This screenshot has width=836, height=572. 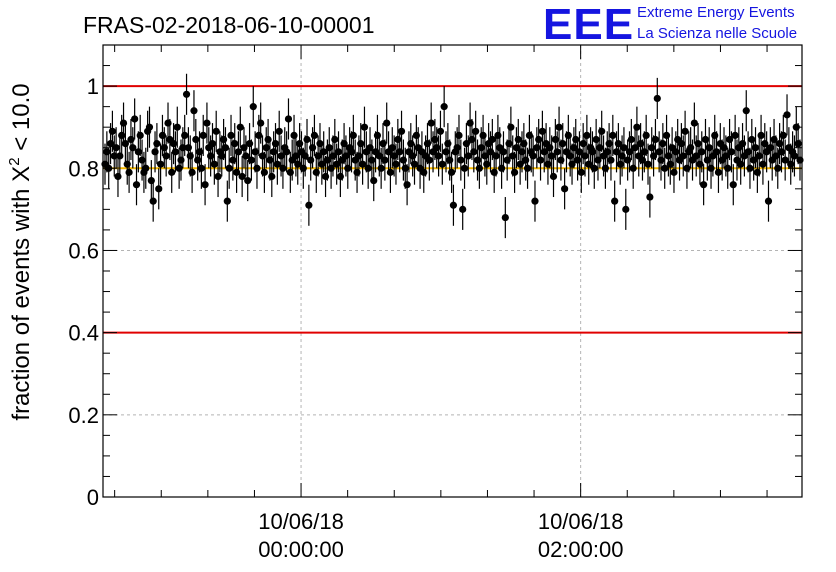 What do you see at coordinates (581, 549) in the screenshot?
I see `x-tick-label-time: 02:00:00` at bounding box center [581, 549].